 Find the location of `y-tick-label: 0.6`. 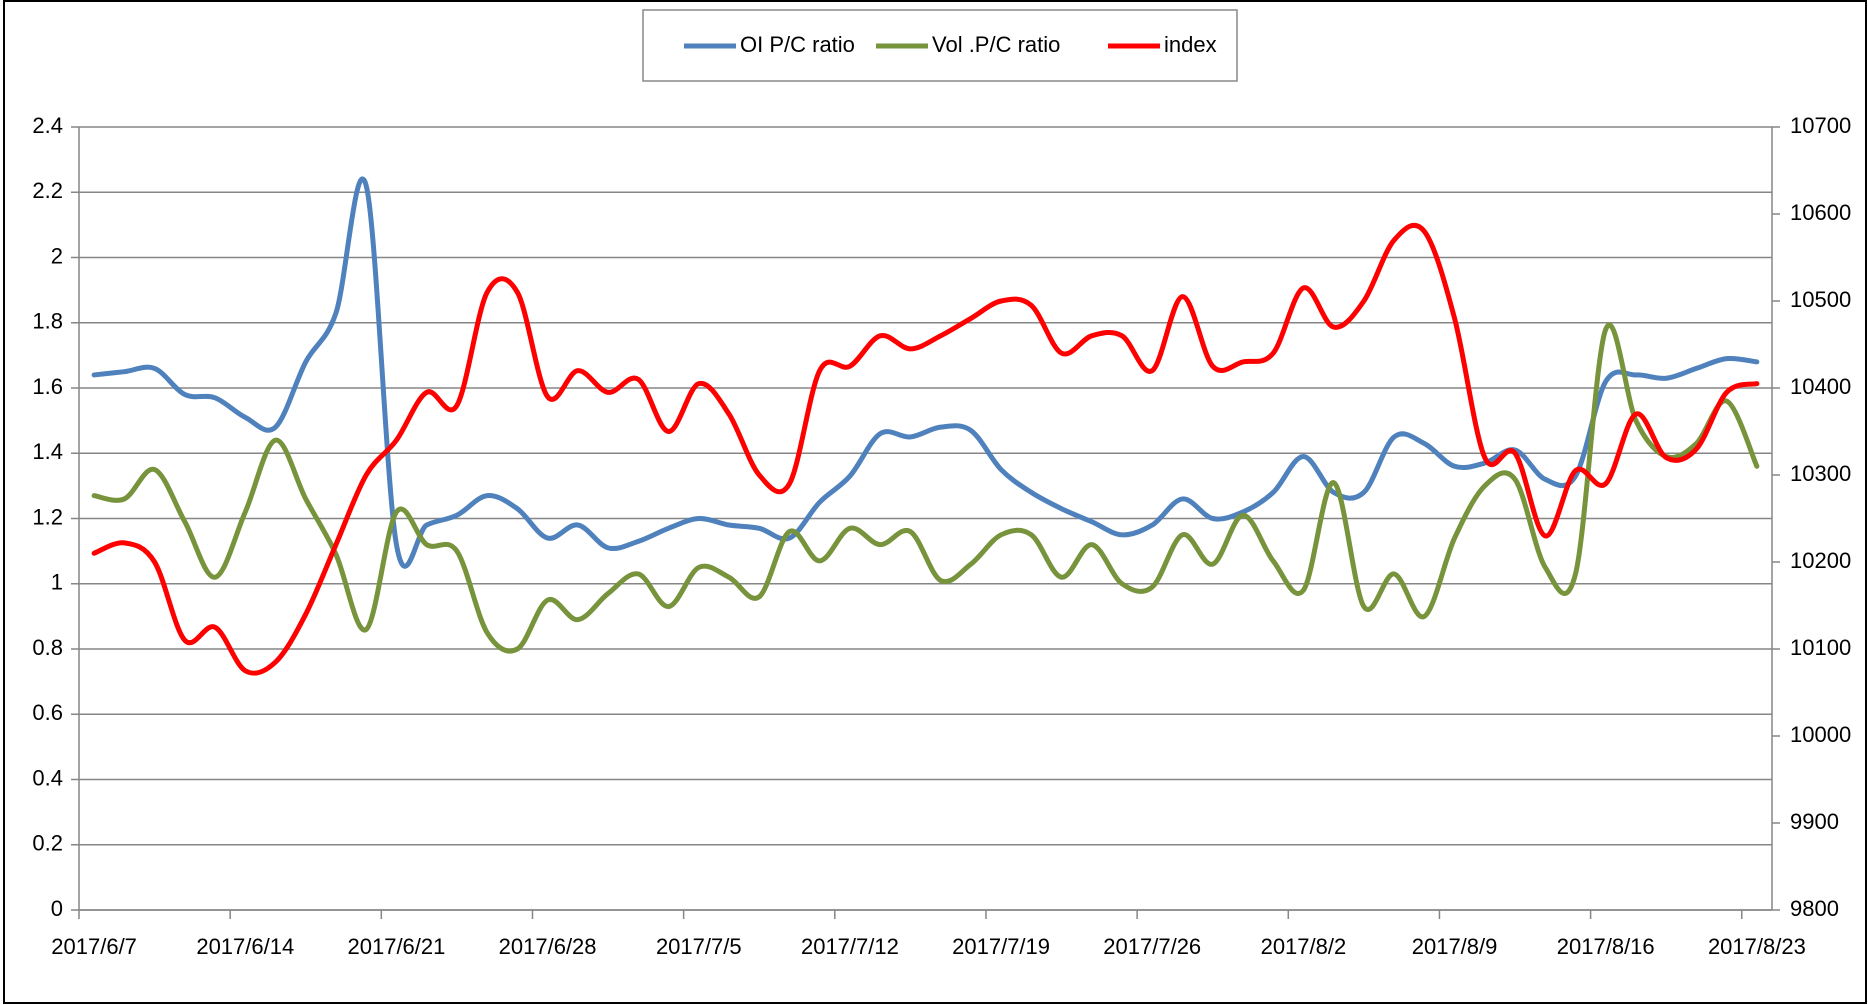

y-tick-label: 0.6 is located at coordinates (47, 712).